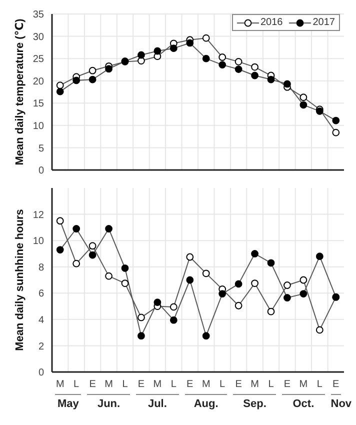  Describe the element at coordinates (255, 404) in the screenshot. I see `text: Sep.` at that location.